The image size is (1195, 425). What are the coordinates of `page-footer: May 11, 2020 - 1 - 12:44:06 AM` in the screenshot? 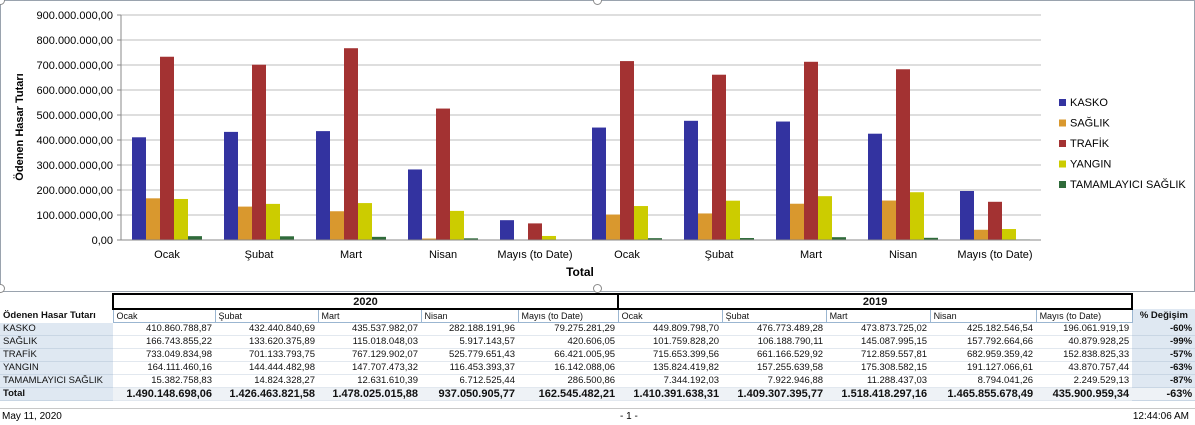 It's located at (597, 416).